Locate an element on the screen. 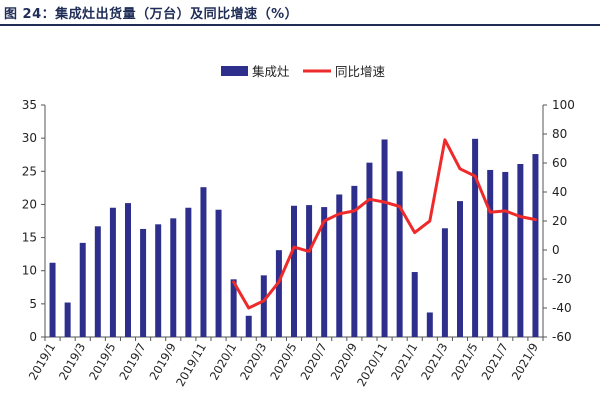 The width and height of the screenshot is (600, 400). right-y-tick-label: -60 is located at coordinates (562, 337).